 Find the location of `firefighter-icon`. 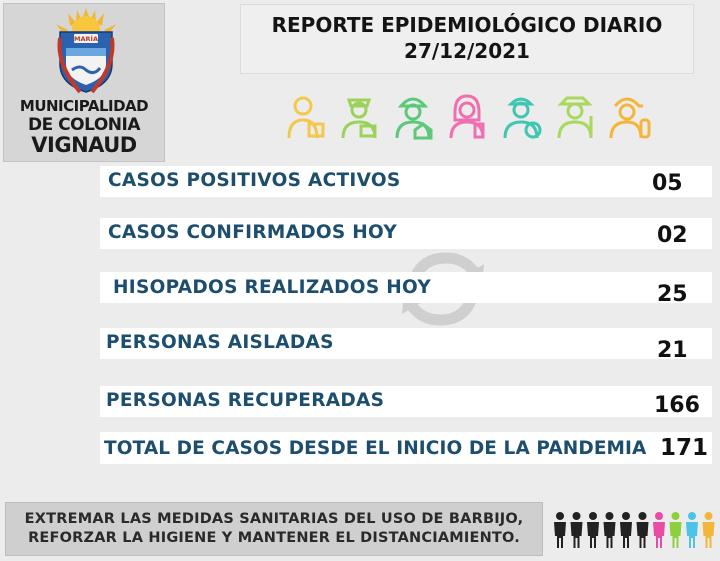

firefighter-icon is located at coordinates (630, 118).